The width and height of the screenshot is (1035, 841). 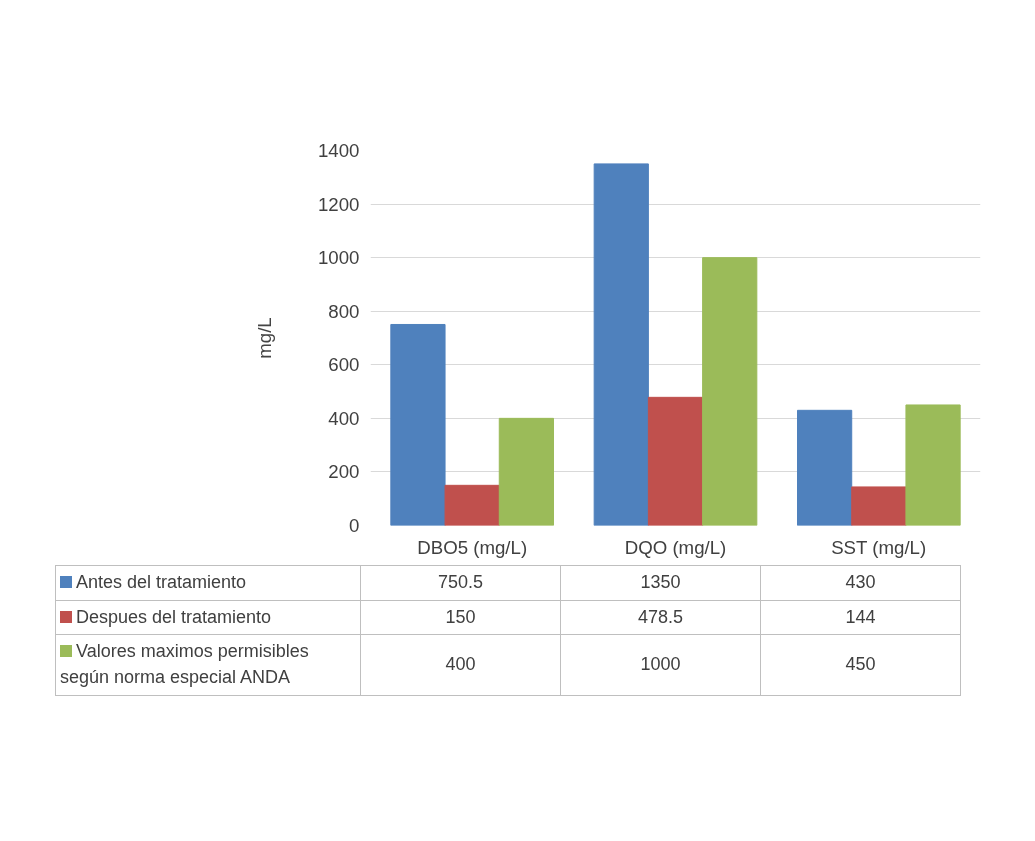 I want to click on legend-label: Antes del tratamiento, so click(x=208, y=583).